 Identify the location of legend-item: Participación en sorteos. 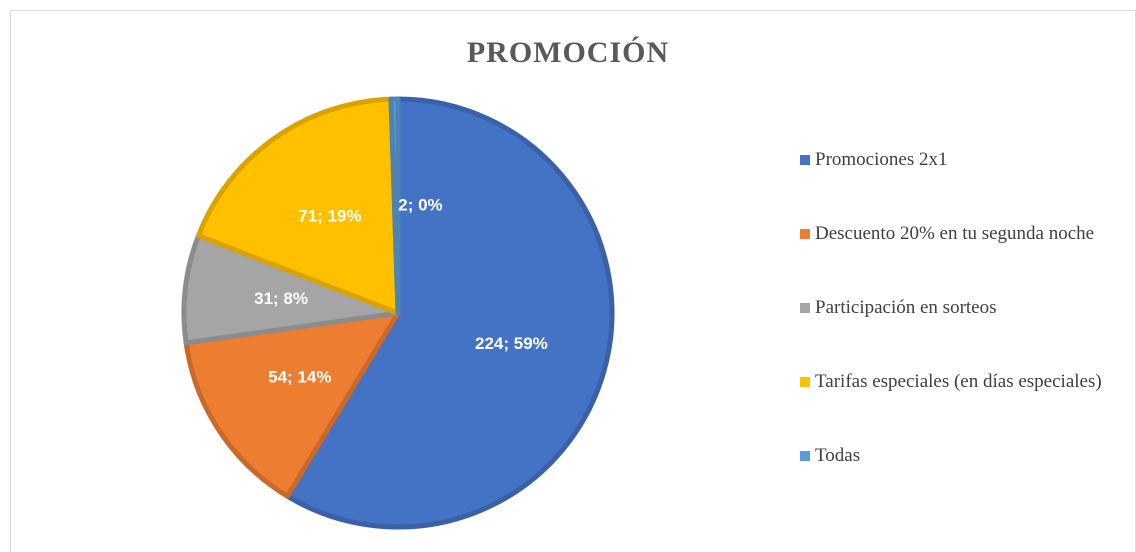
(960, 308).